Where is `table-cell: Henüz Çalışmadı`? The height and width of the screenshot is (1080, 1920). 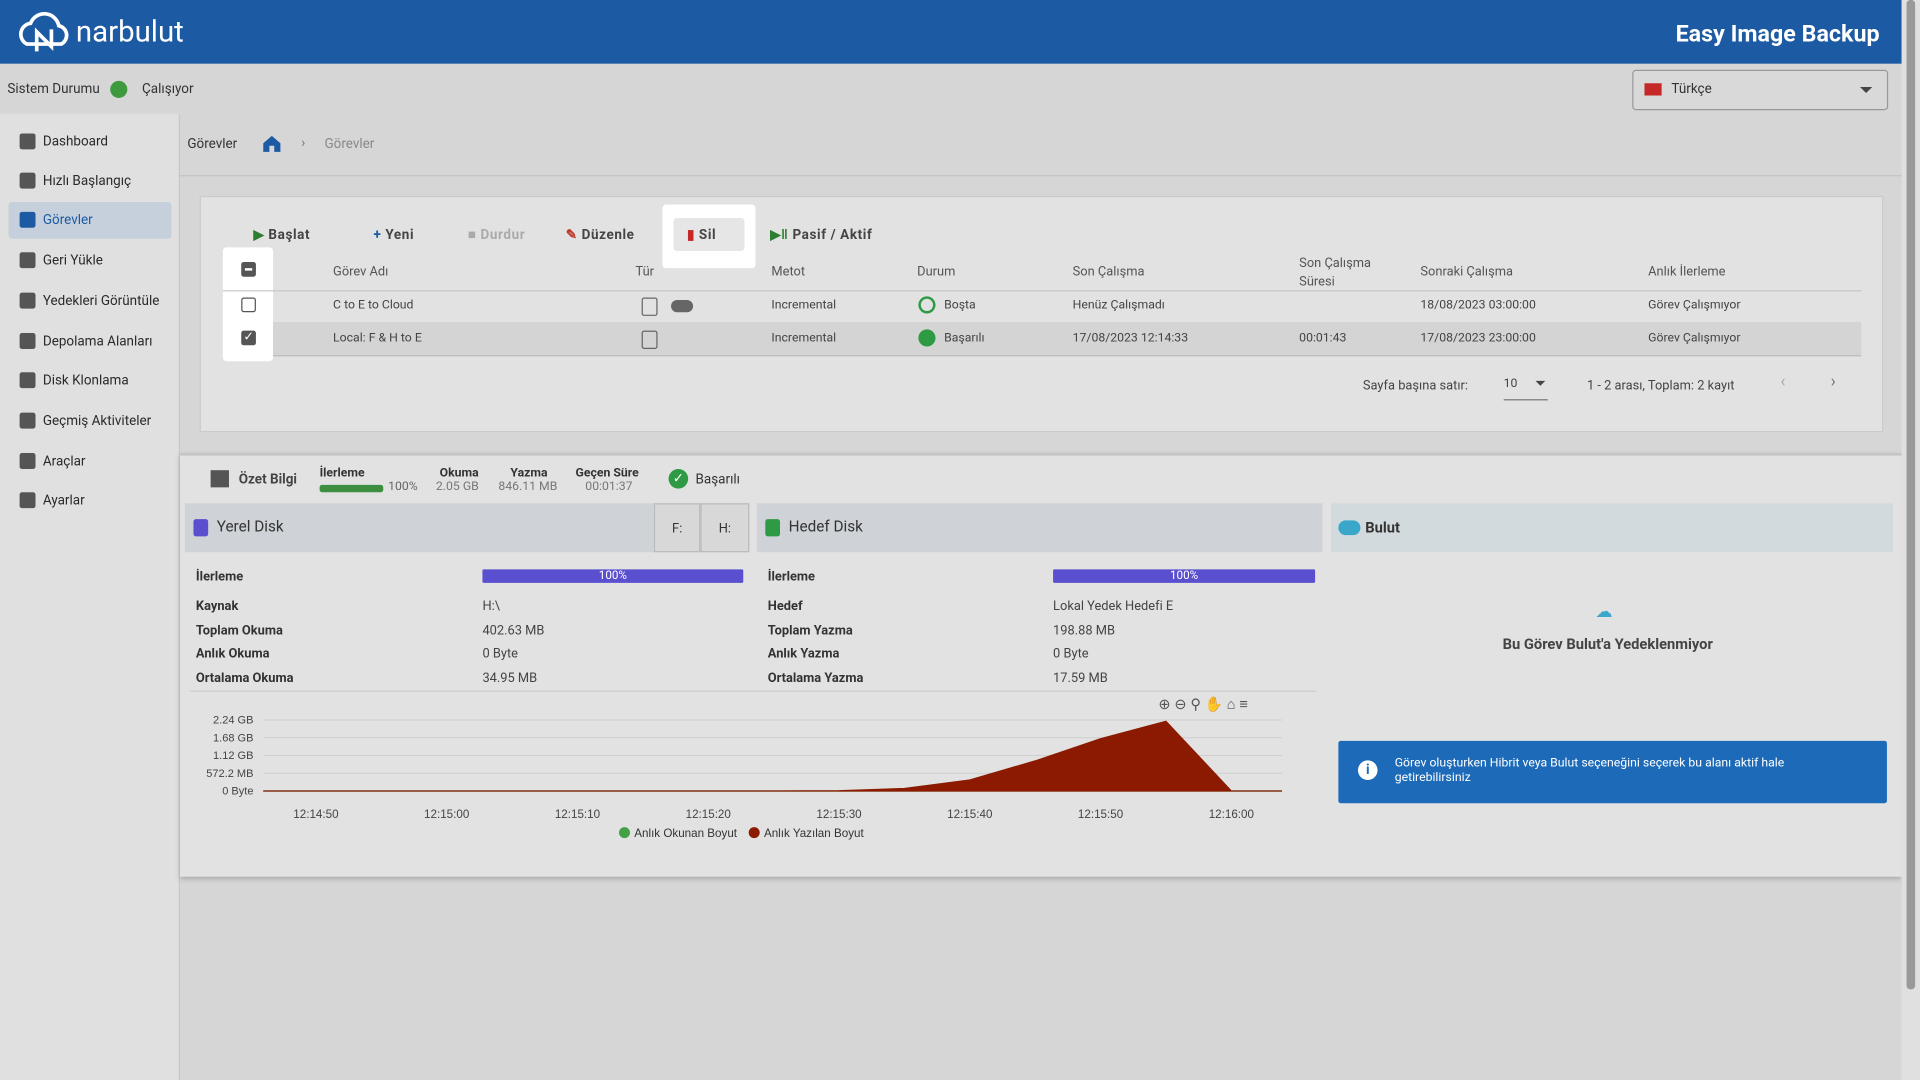 table-cell: Henüz Çalışmadı is located at coordinates (1118, 305).